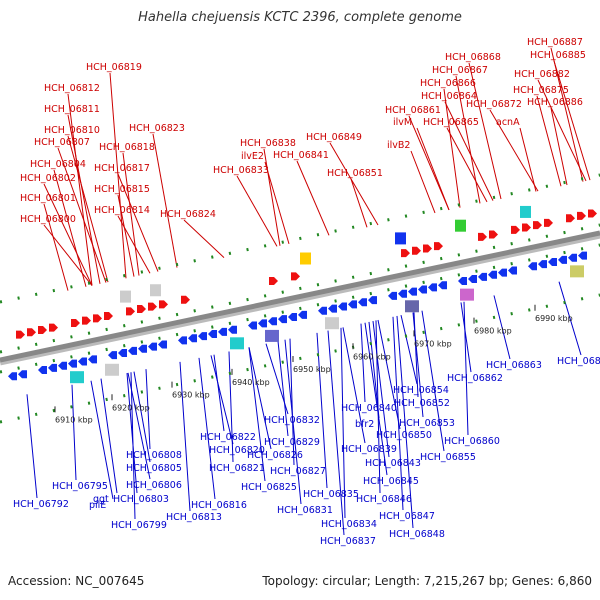 The height and width of the screenshot is (600, 600). What do you see at coordinates (525, 211) in the screenshot?
I see `forward-gene-block` at bounding box center [525, 211].